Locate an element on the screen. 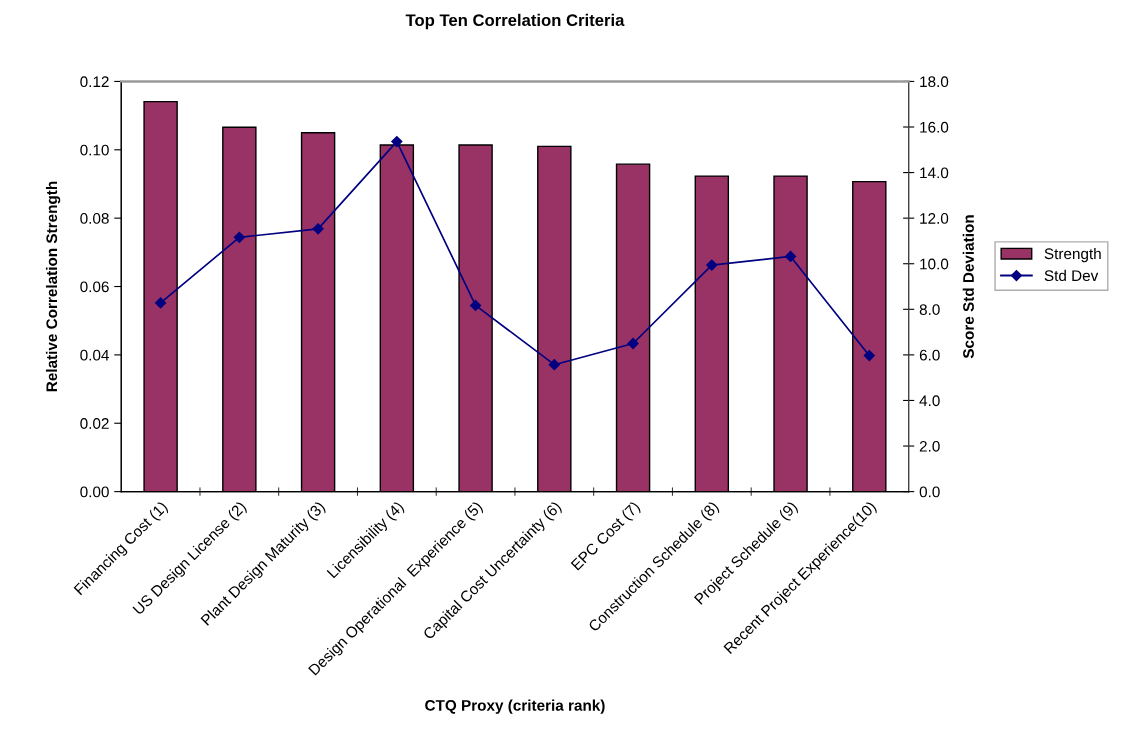  y2-tick-label: 18.0 is located at coordinates (934, 82).